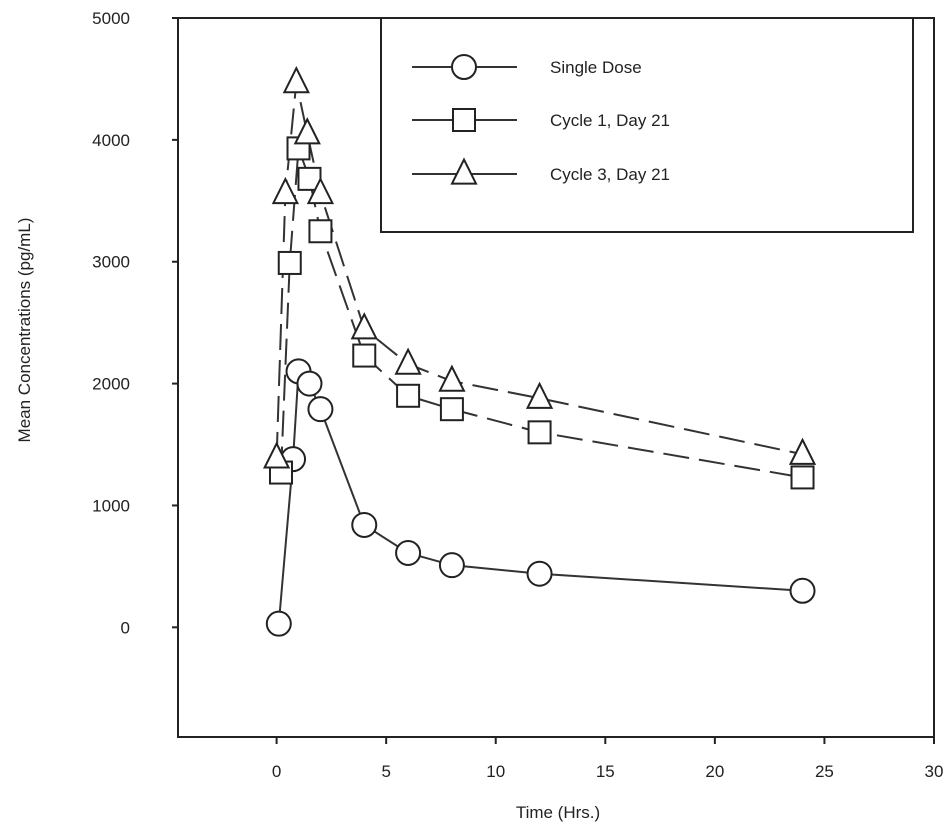  I want to click on x-tick-label-3: 15, so click(605, 771).